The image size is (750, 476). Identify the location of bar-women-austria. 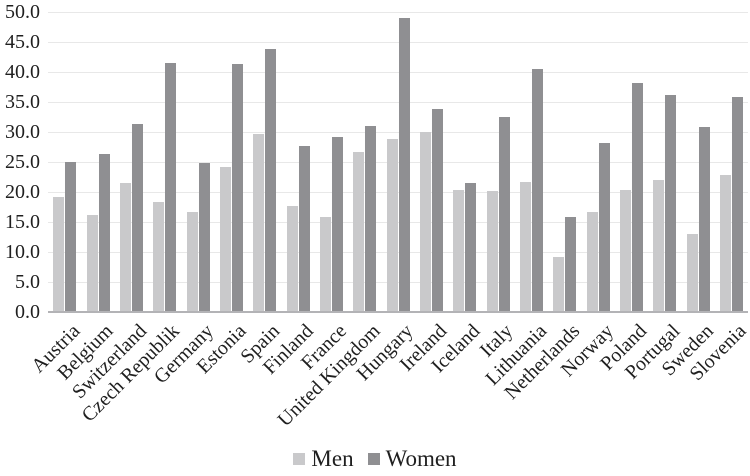
(71, 237).